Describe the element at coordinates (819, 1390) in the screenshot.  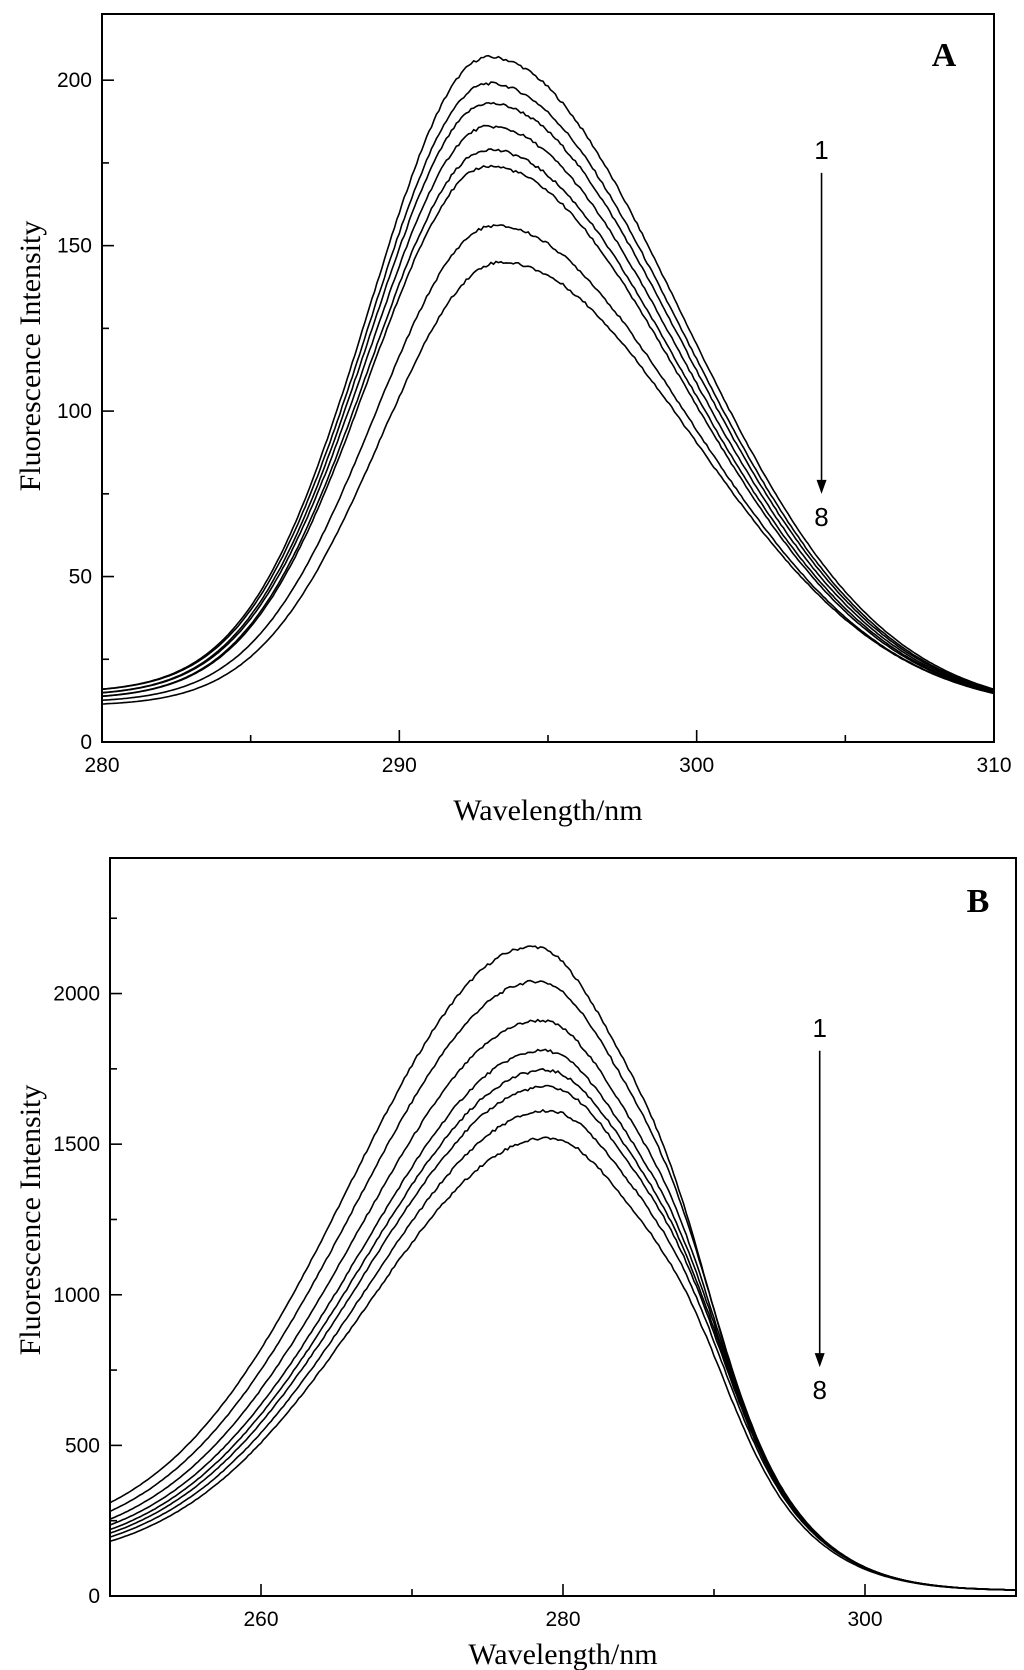
I see `panel-b-annotation-end-label: 8` at that location.